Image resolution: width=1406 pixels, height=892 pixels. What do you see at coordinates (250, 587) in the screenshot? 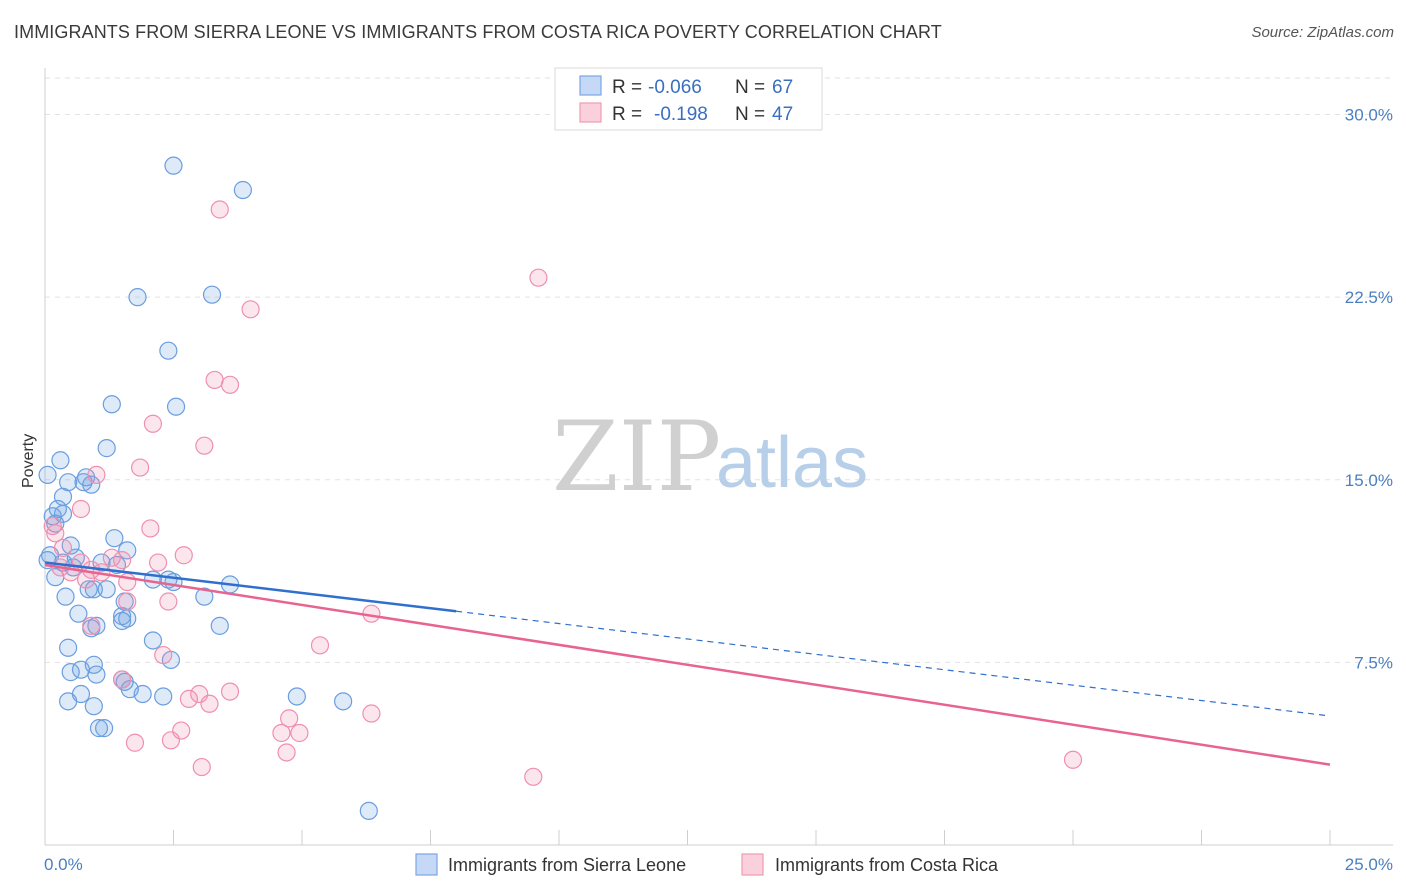
I see `trend-line-sierra-leone` at bounding box center [250, 587].